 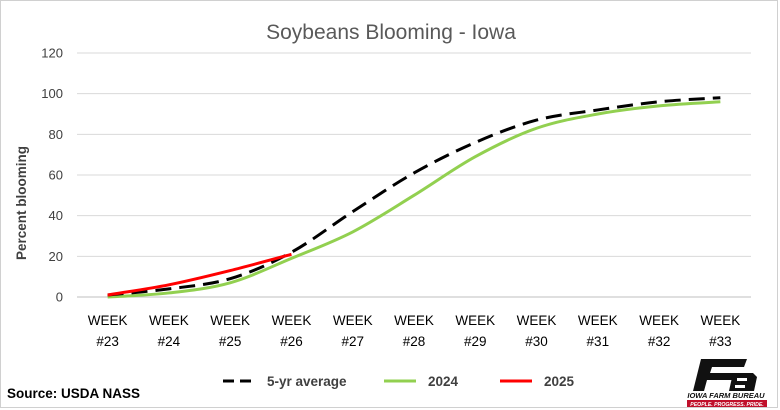 I want to click on logo-tagline-bar, so click(x=727, y=403).